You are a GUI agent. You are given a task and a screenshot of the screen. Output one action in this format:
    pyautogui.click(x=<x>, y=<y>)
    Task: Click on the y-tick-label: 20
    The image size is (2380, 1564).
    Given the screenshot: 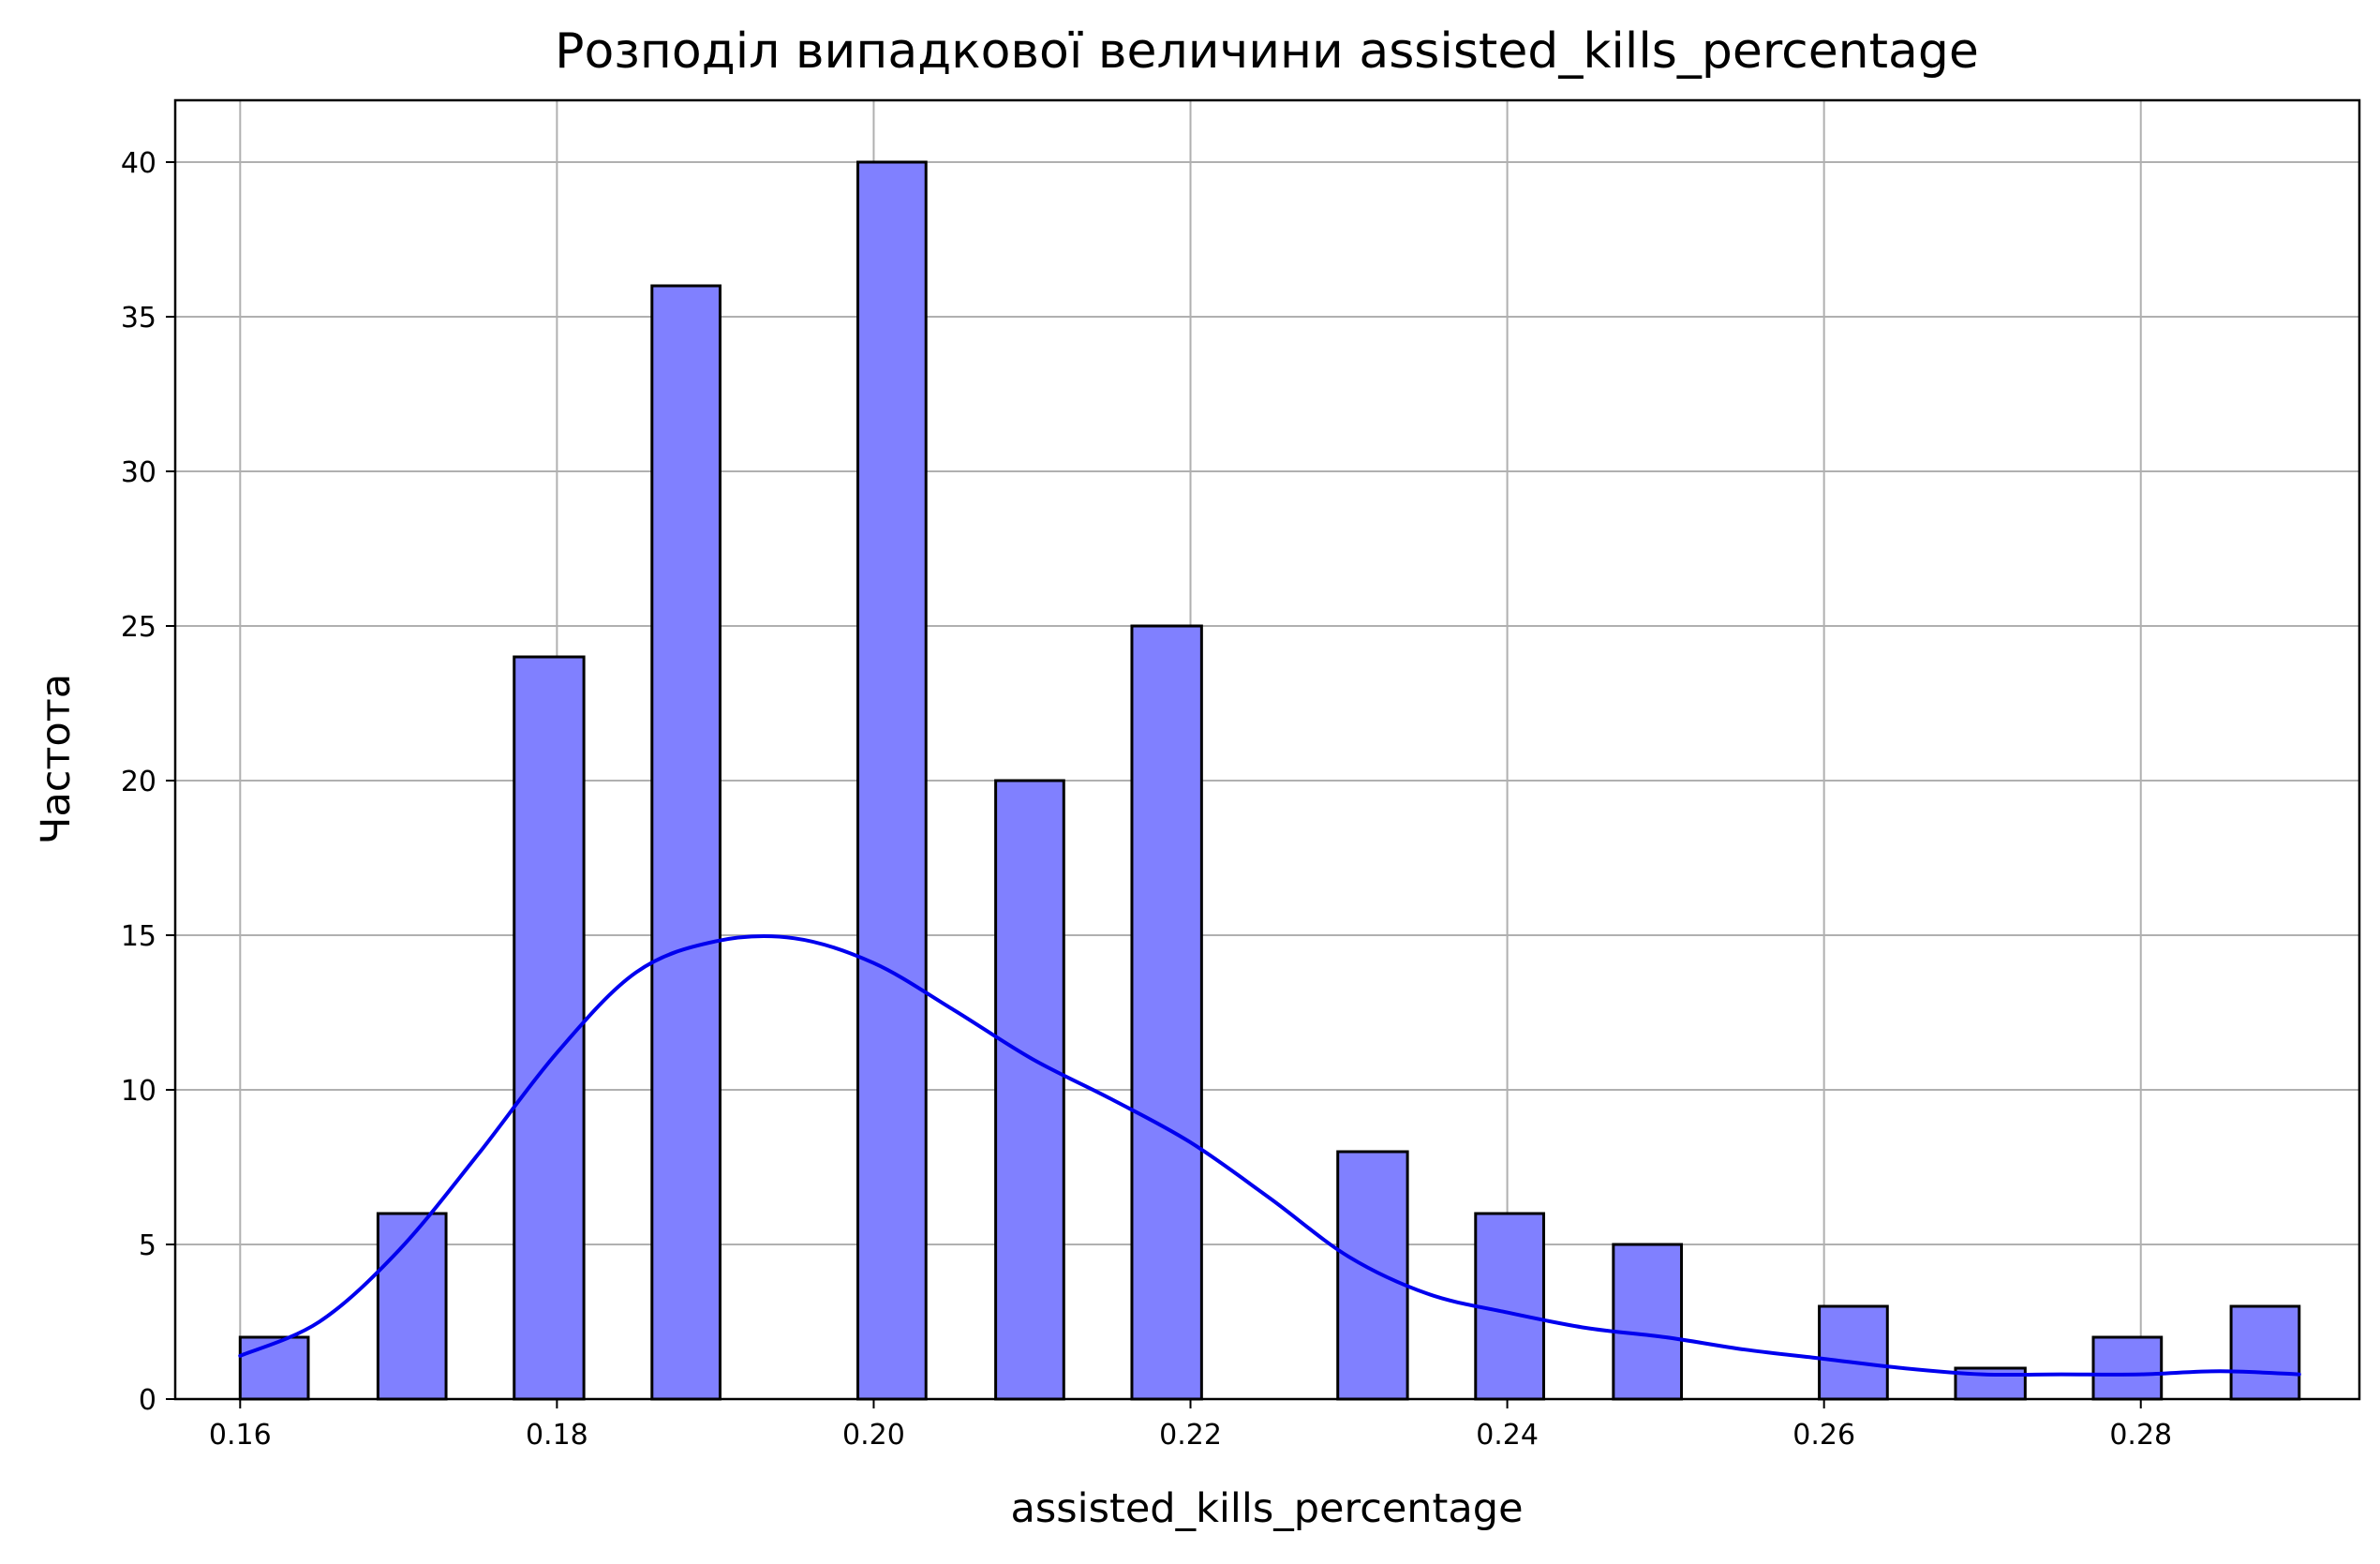 What is the action you would take?
    pyautogui.click(x=138, y=782)
    